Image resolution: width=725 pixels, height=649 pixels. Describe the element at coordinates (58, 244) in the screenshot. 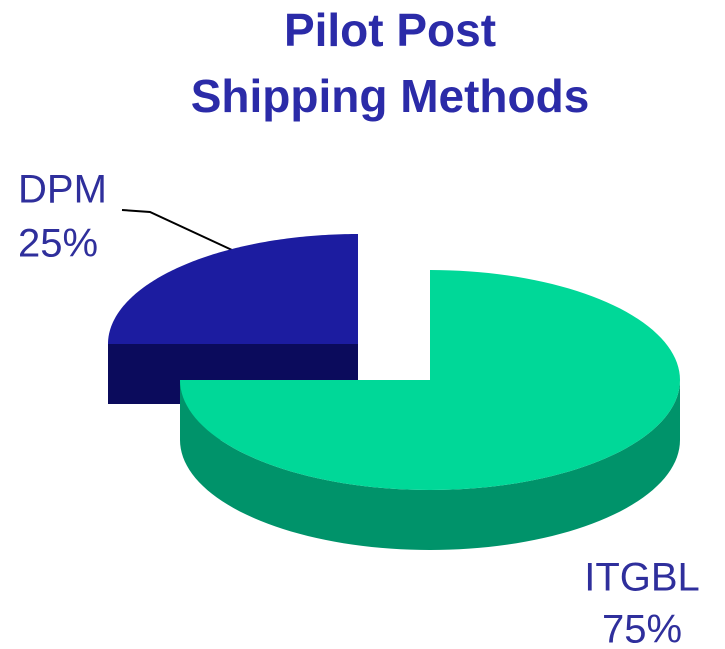

I see `slice-value-label: 25%` at that location.